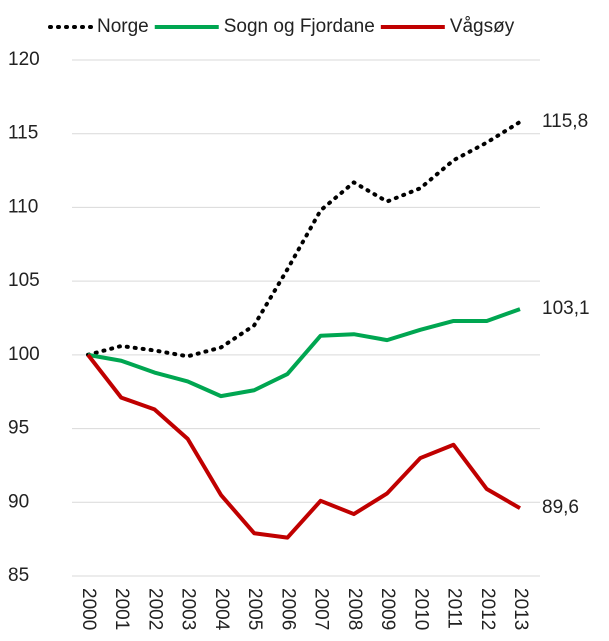  Describe the element at coordinates (123, 26) in the screenshot. I see `legend-label: Norge` at that location.